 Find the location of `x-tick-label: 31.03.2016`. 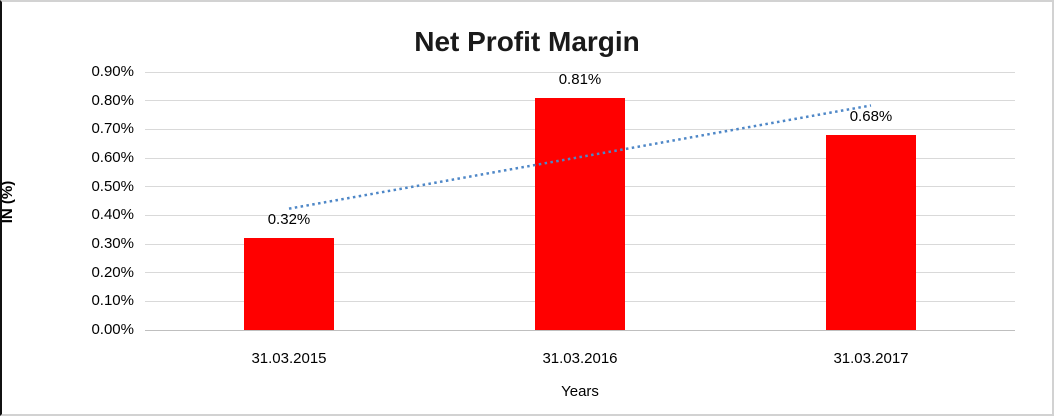

x-tick-label: 31.03.2016 is located at coordinates (580, 358).